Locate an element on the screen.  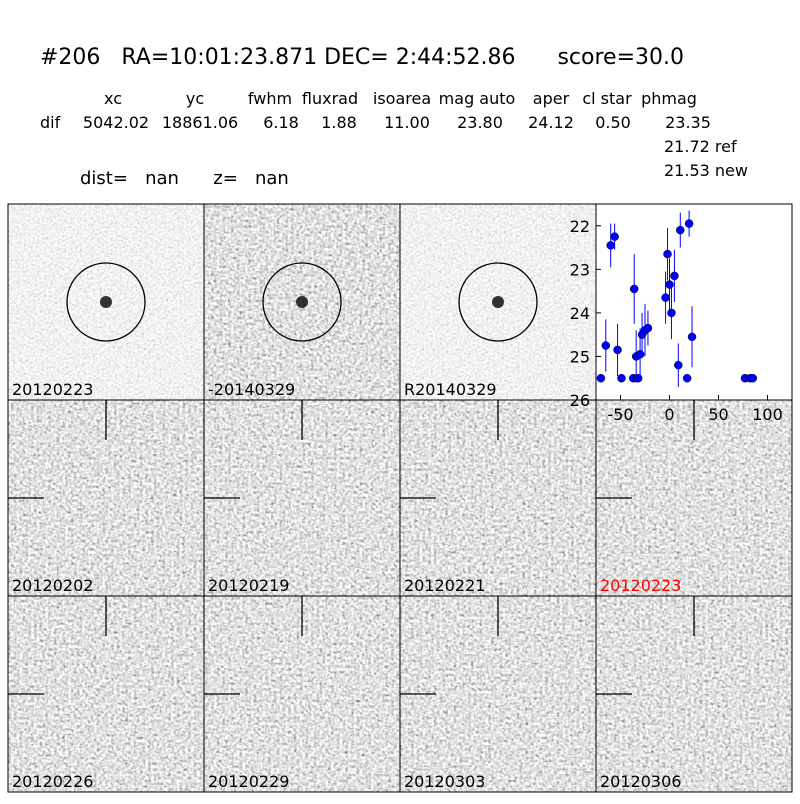
stamp-label: 20120229 is located at coordinates (248, 781).